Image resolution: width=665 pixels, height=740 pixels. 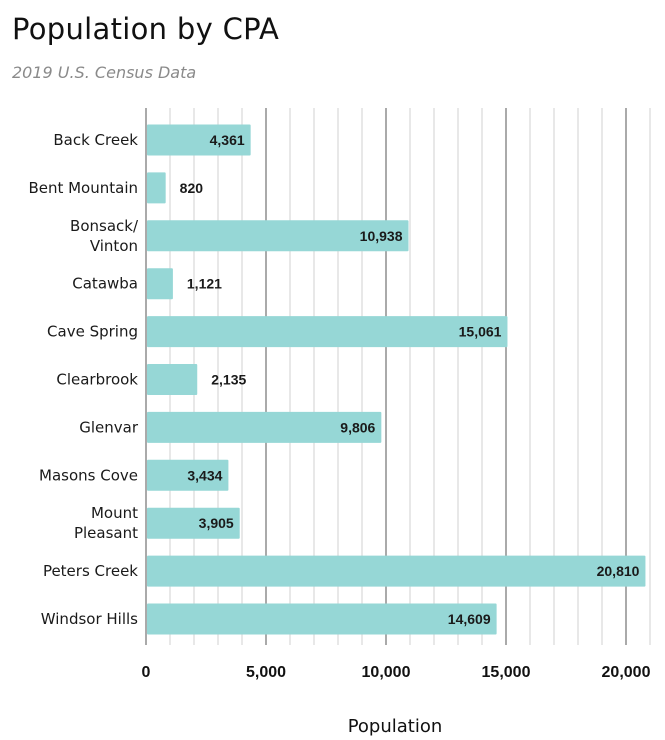 What do you see at coordinates (146, 29) in the screenshot?
I see `chart-title: Population by CPA` at bounding box center [146, 29].